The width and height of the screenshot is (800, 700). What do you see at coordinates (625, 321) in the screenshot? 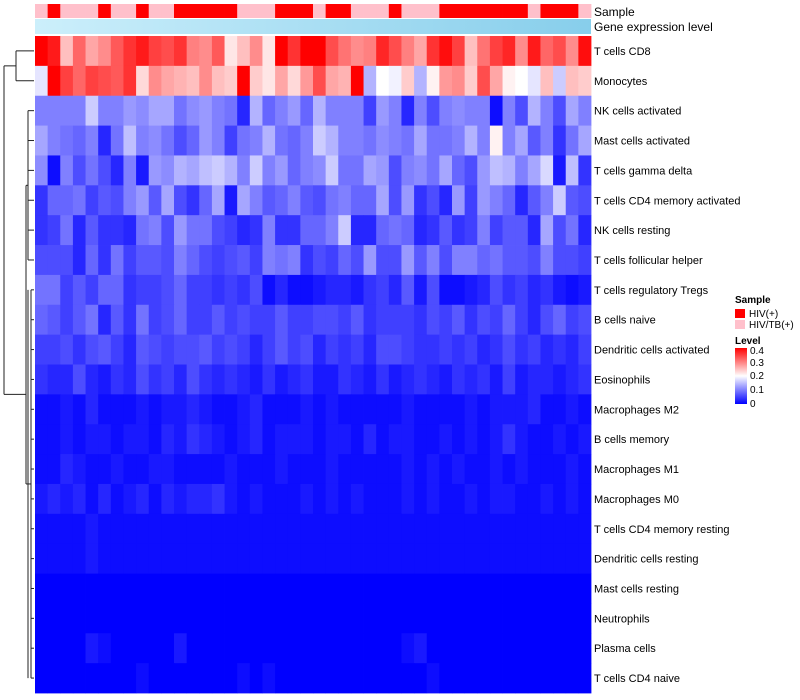
I see `row-label: B cells naive` at bounding box center [625, 321].